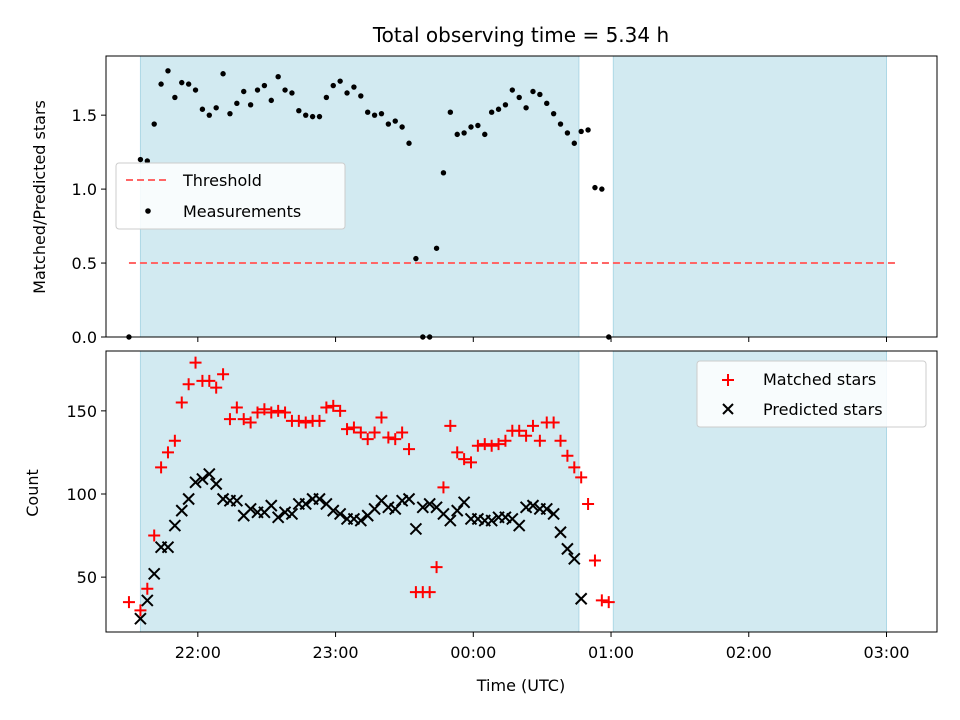  Describe the element at coordinates (611, 652) in the screenshot. I see `x-tick-label: 01:00` at that location.